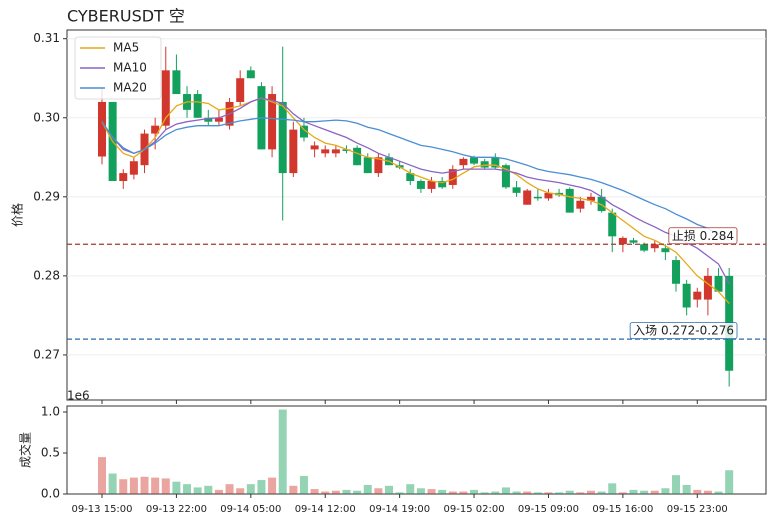 The image size is (774, 526). What do you see at coordinates (46, 117) in the screenshot?
I see `y-tick-label: 0.30` at bounding box center [46, 117].